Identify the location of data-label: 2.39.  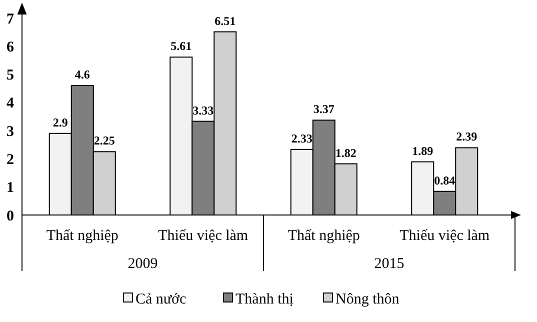
(467, 137).